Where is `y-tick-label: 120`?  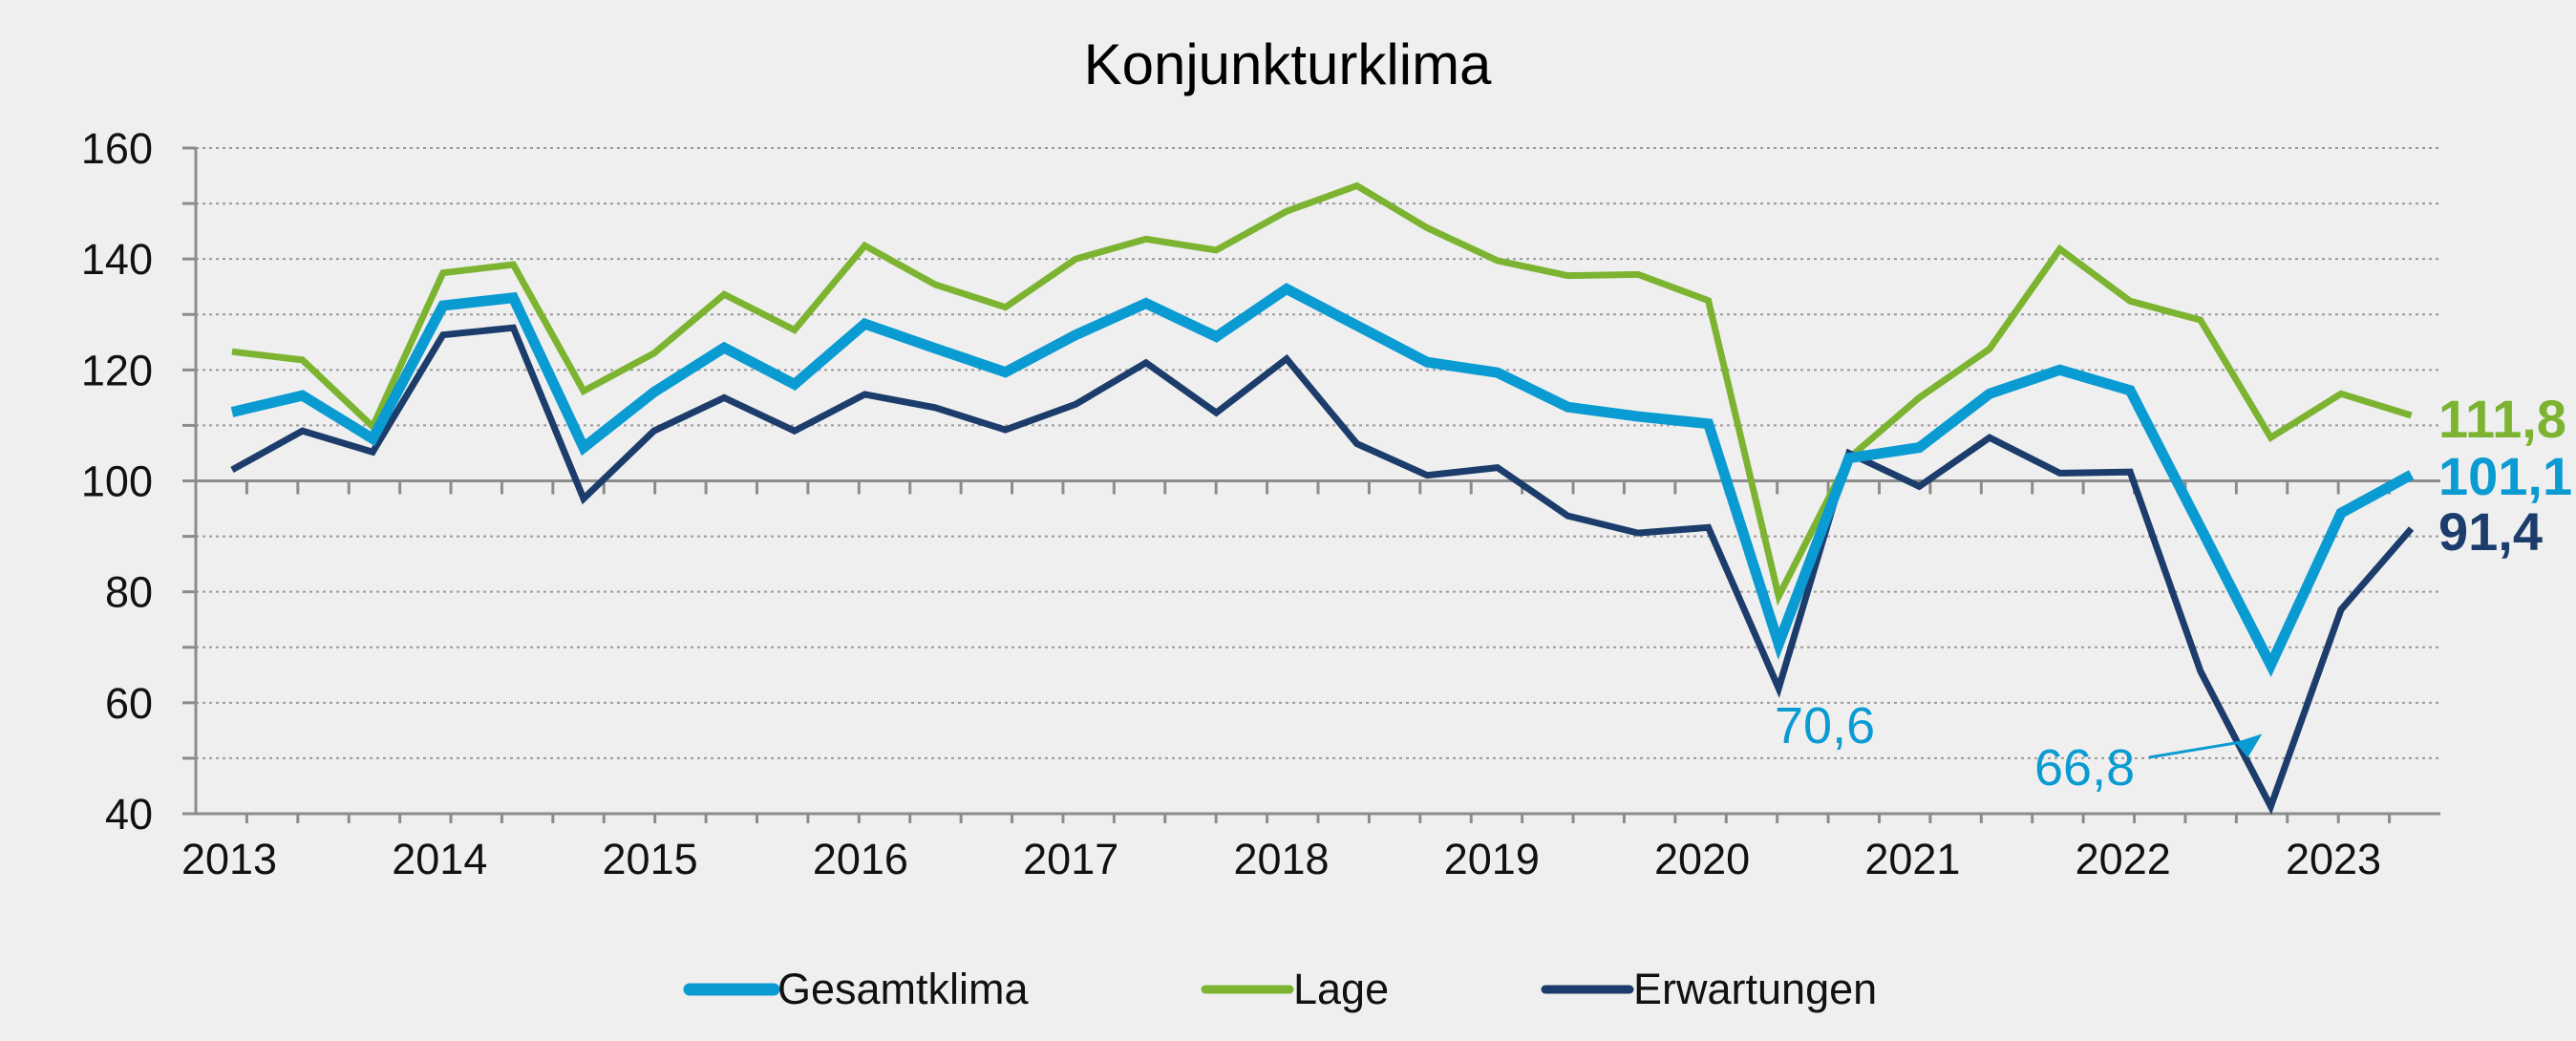
y-tick-label: 120 is located at coordinates (117, 370).